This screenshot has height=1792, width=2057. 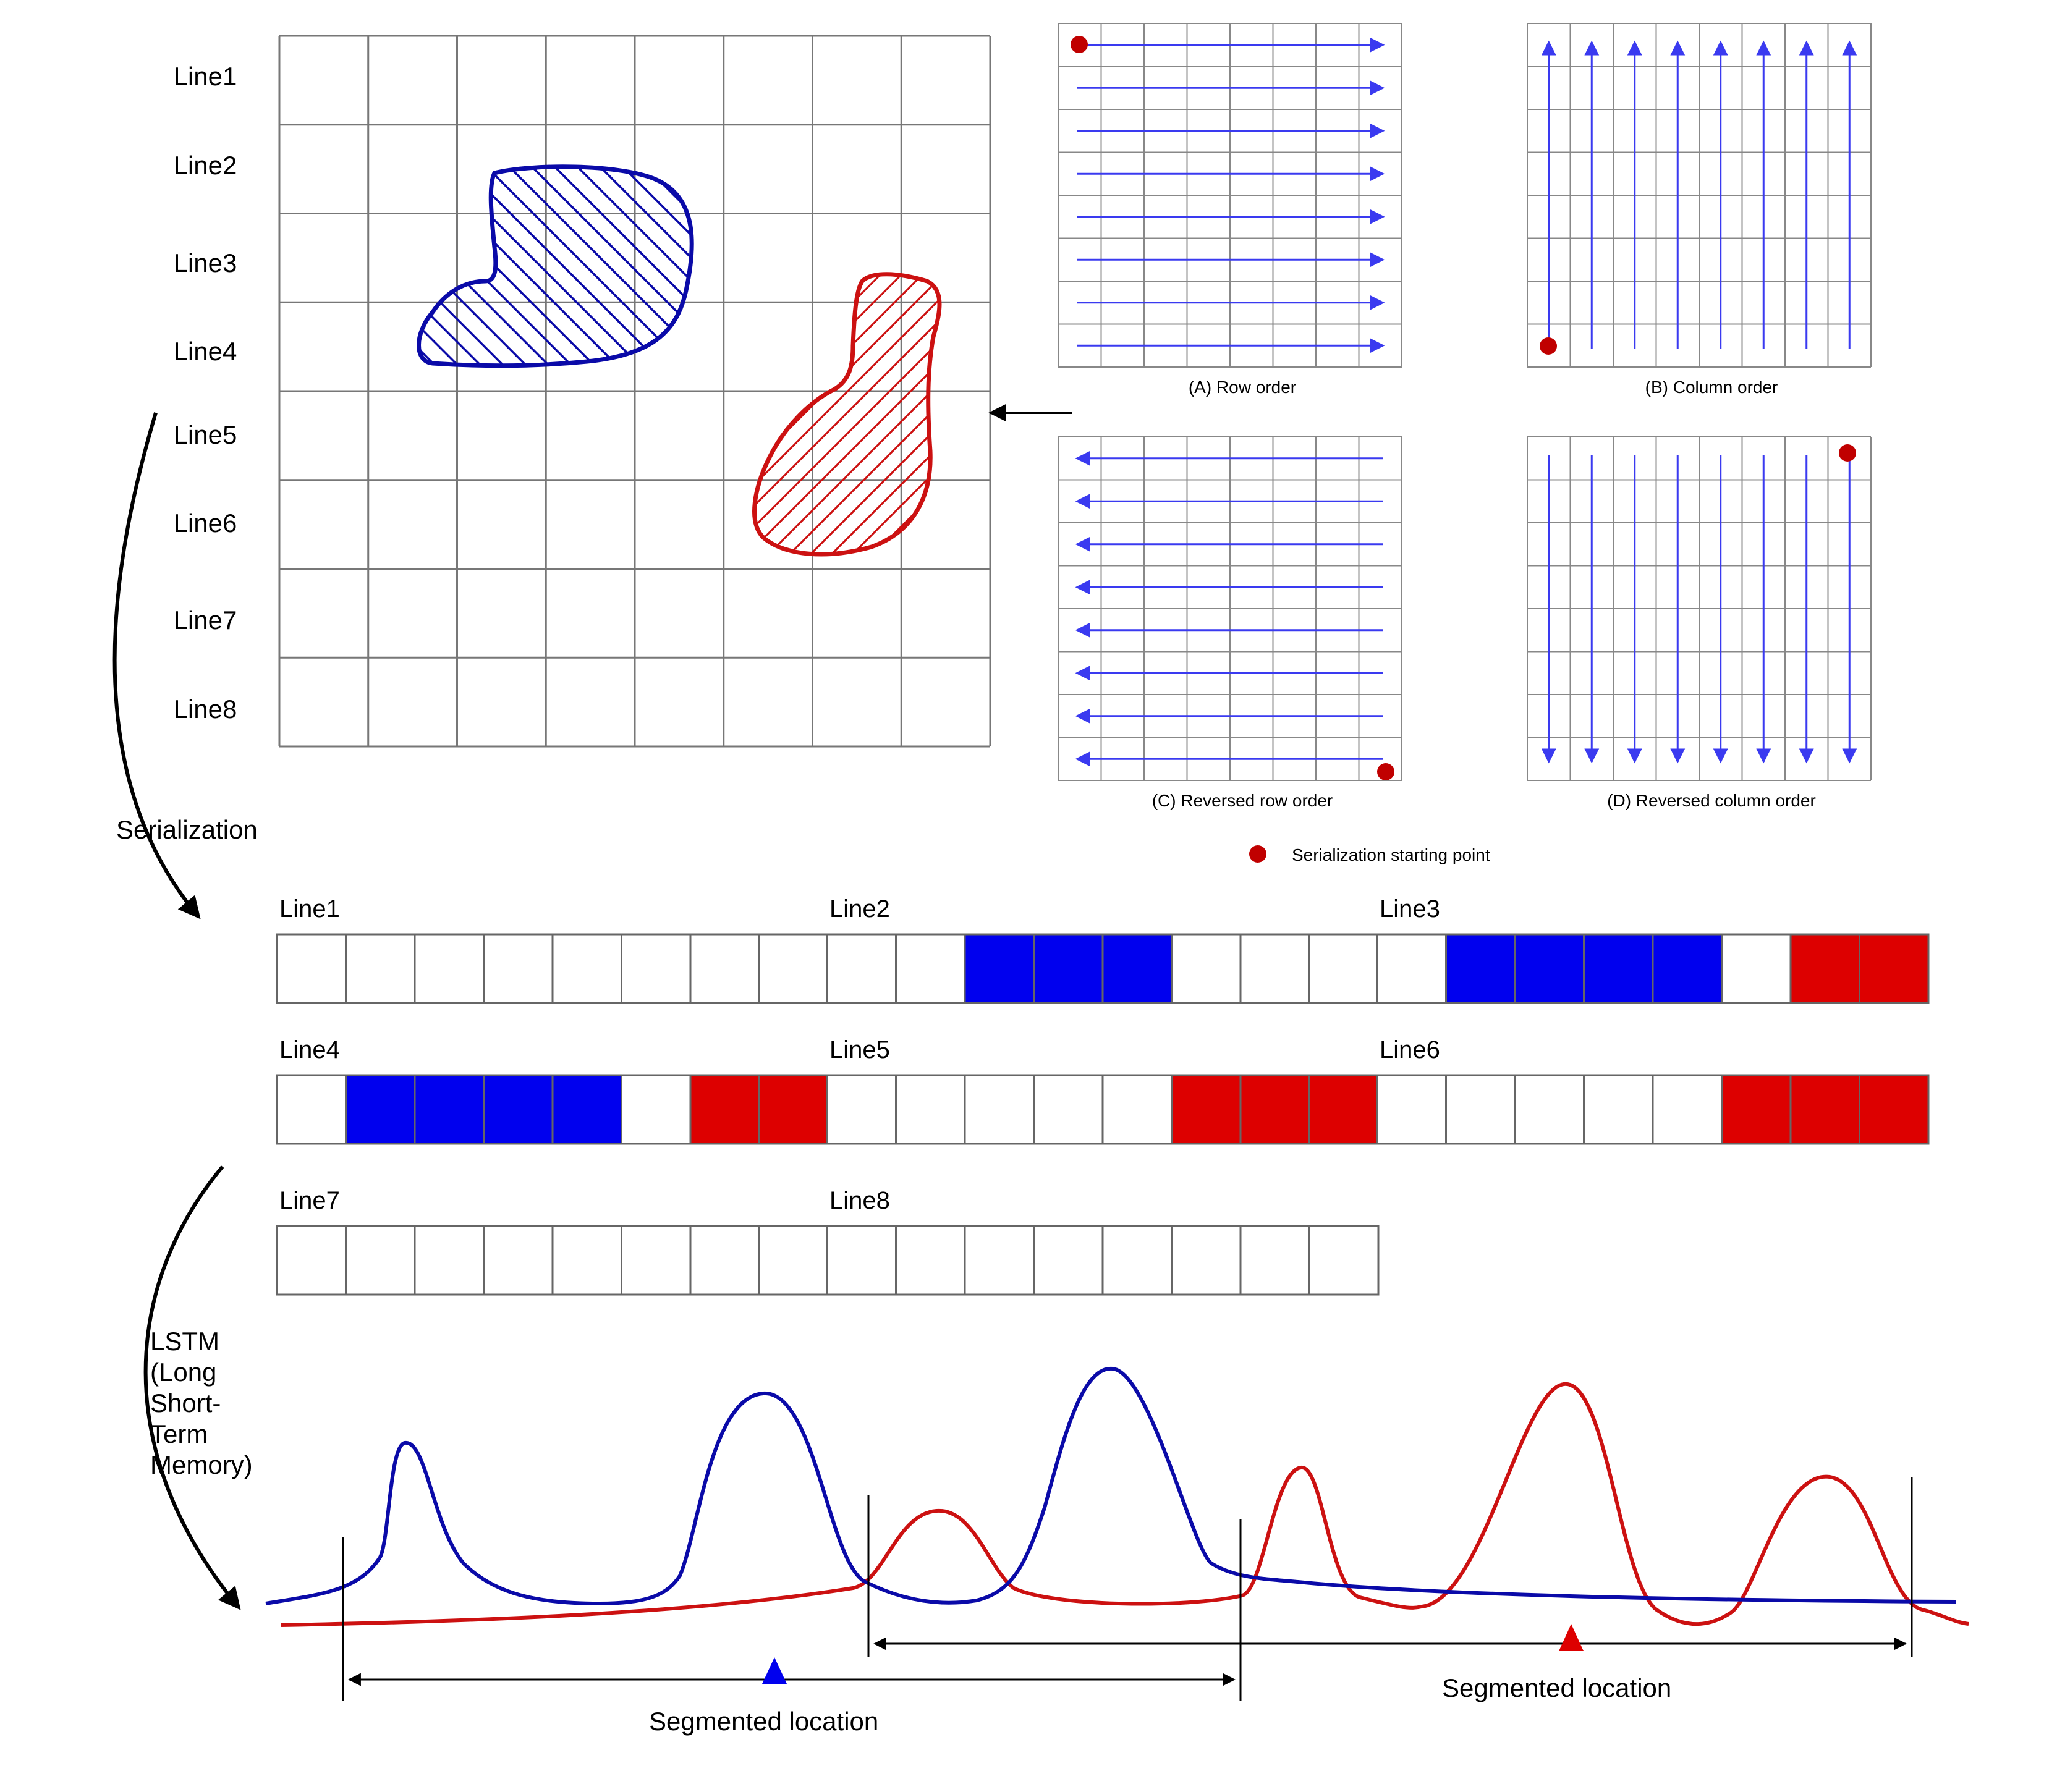 I want to click on sequence-line-label: Line4, so click(x=309, y=1049).